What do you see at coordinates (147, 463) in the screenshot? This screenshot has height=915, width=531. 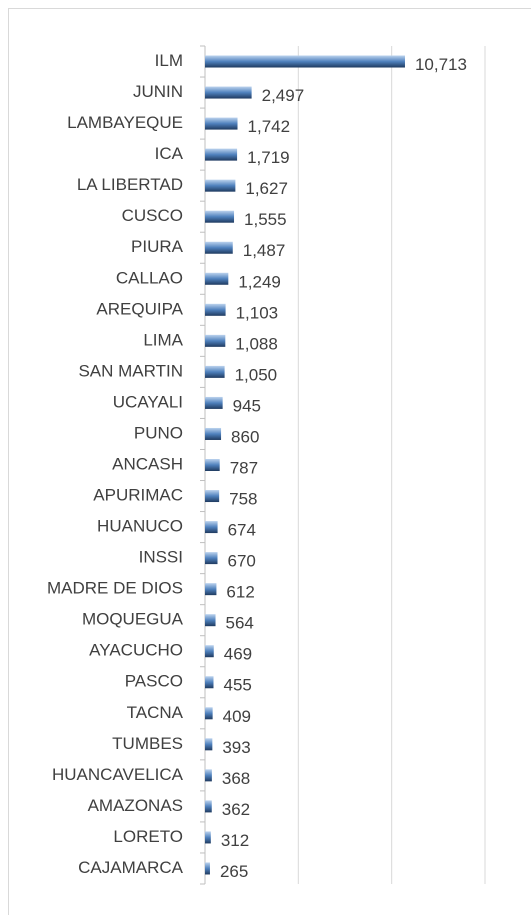 I see `y-tick-label: ANCASH` at bounding box center [147, 463].